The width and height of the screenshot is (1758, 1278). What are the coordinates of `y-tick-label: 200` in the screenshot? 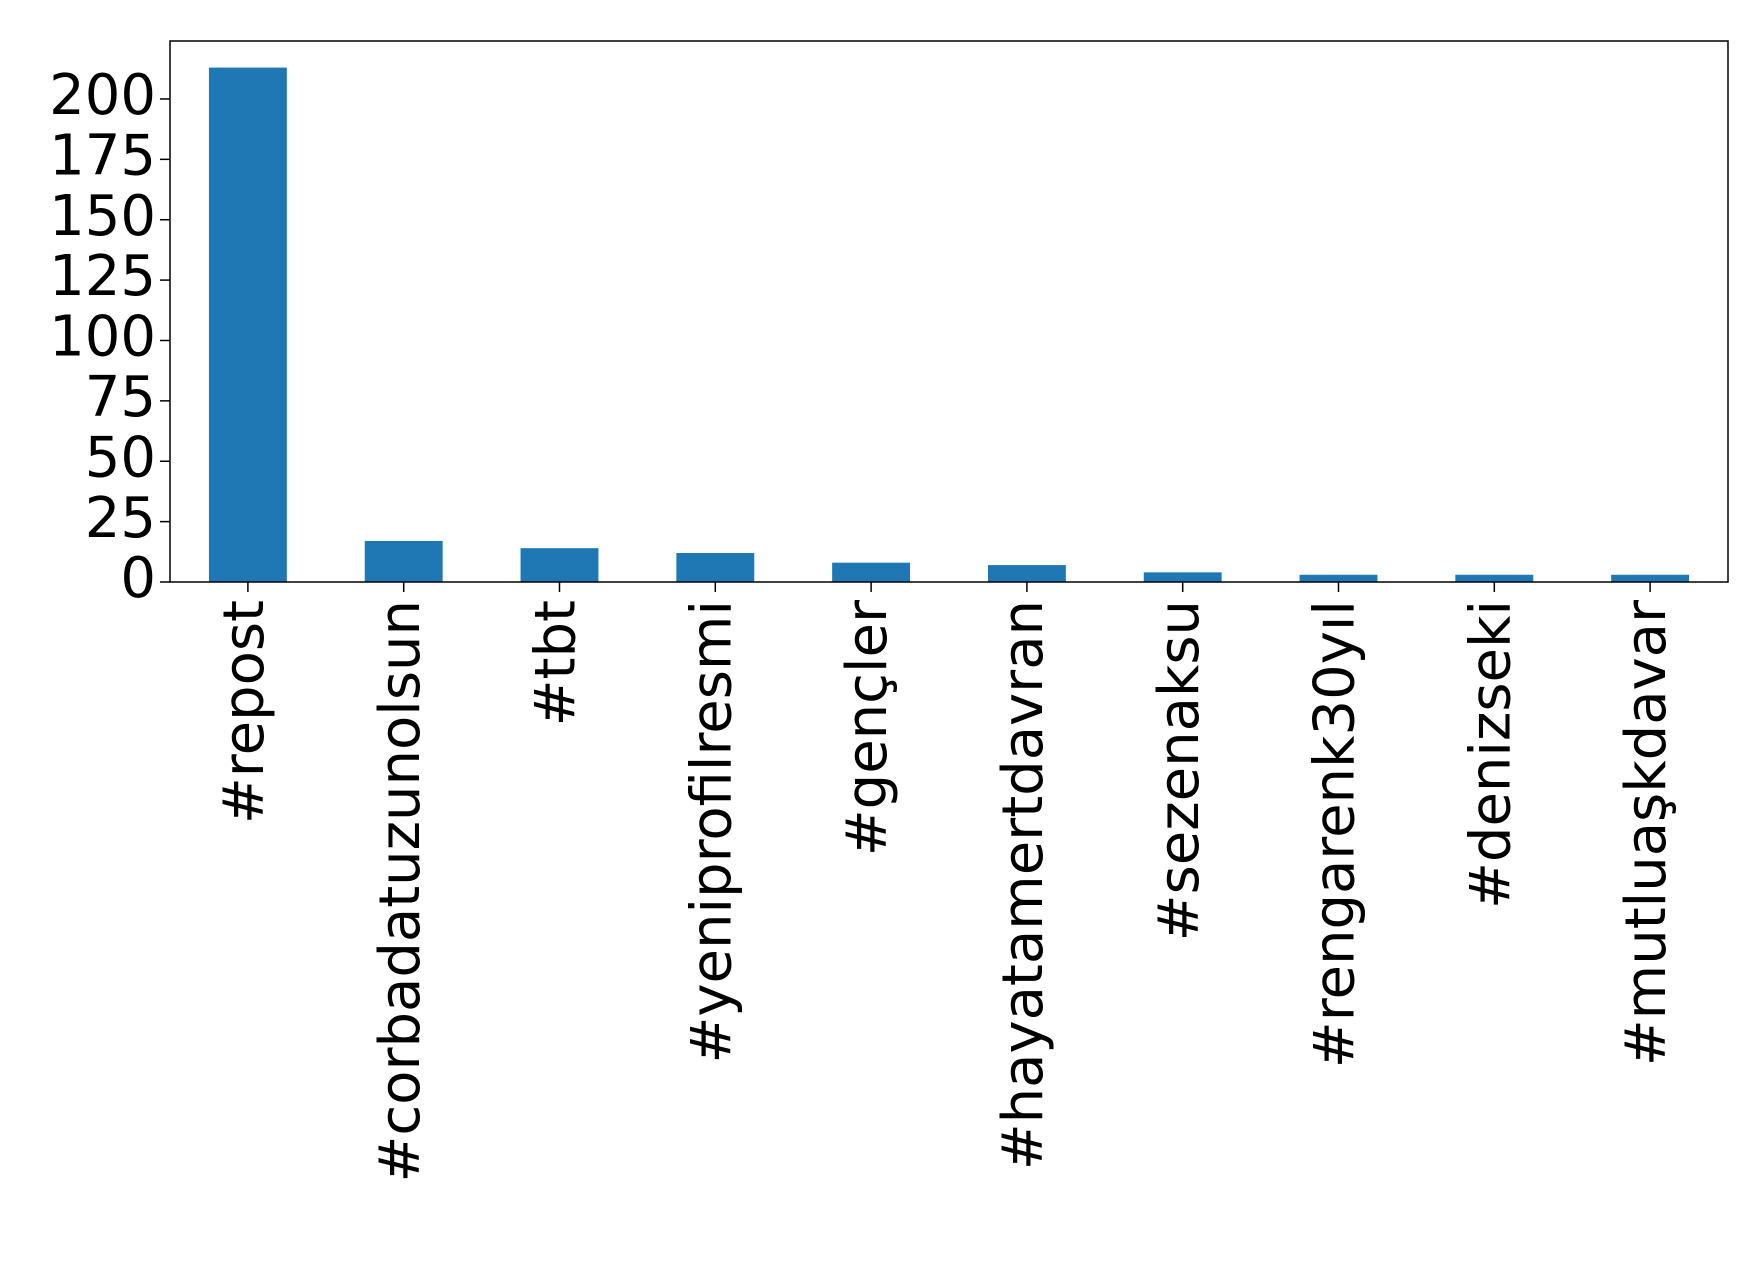 It's located at (102, 95).